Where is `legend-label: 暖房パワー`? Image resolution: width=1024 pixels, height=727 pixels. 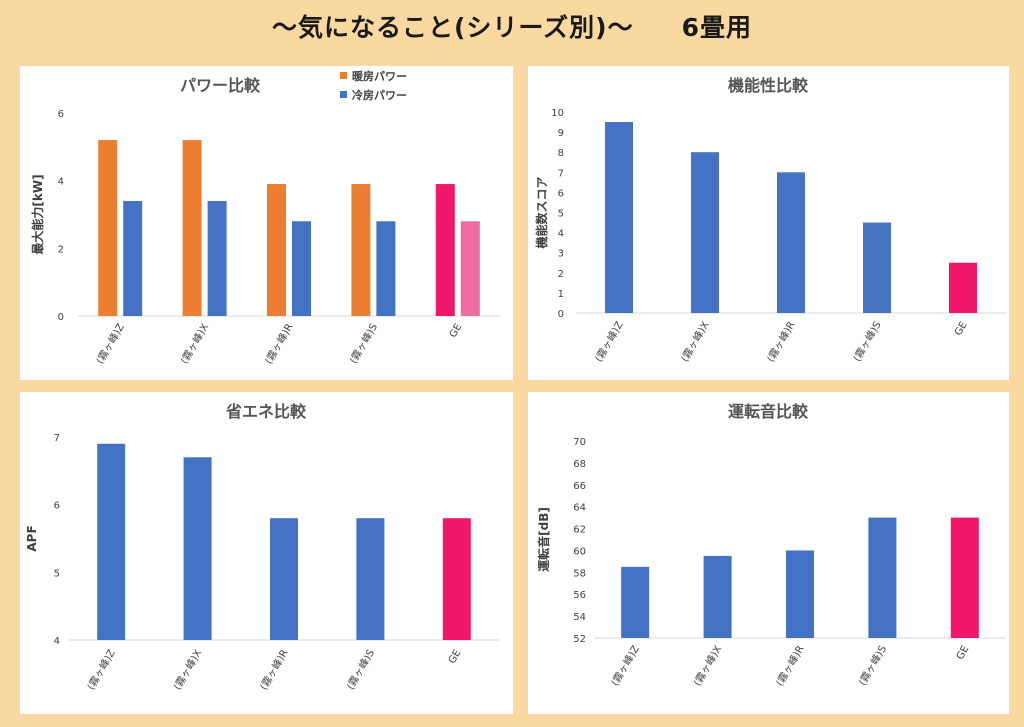
legend-label: 暖房パワー is located at coordinates (379, 76).